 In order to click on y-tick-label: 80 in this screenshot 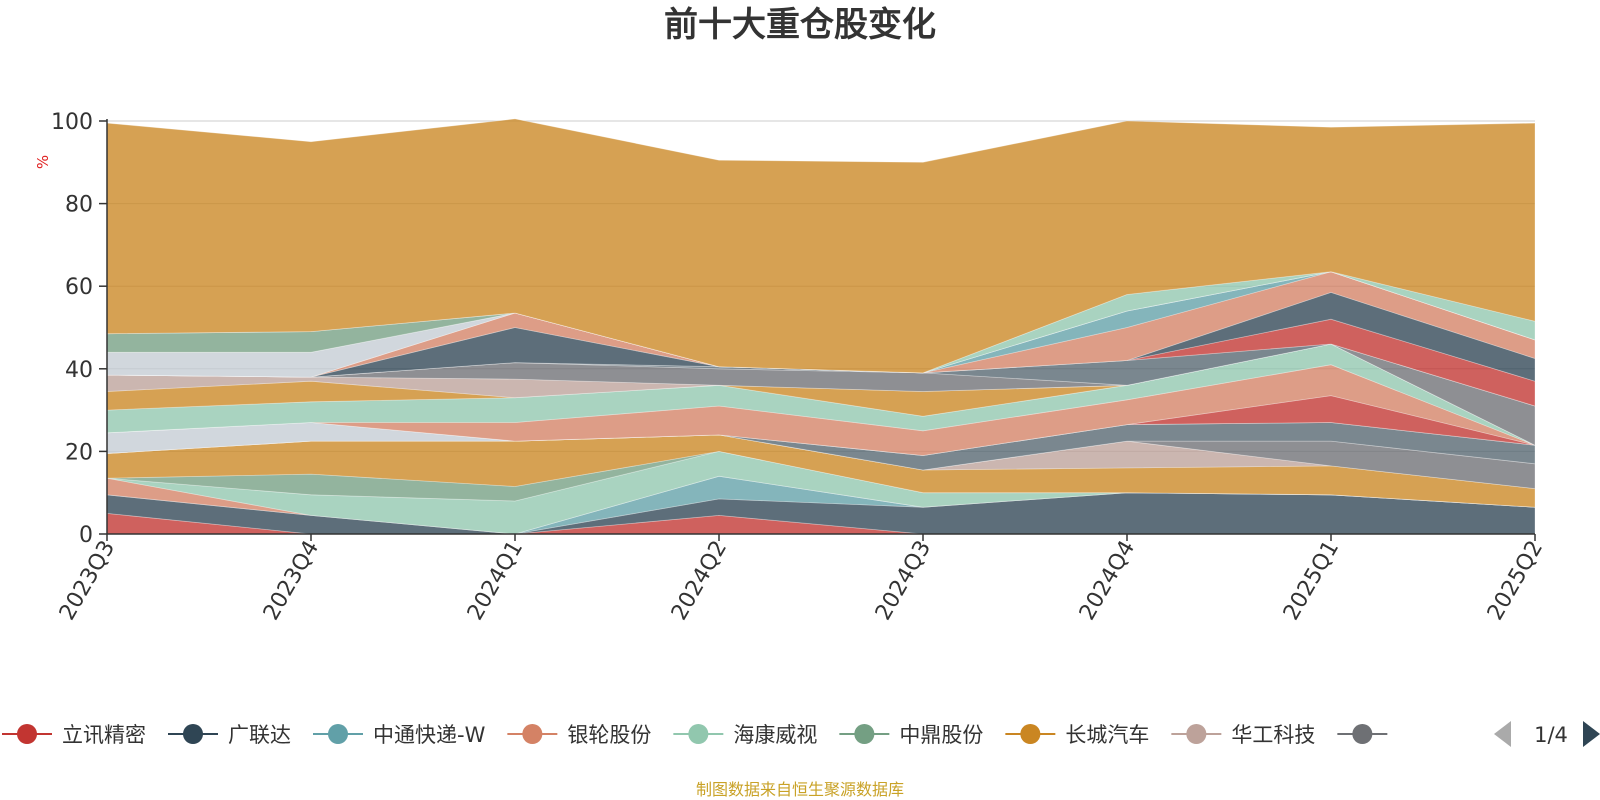, I will do `click(79, 205)`.